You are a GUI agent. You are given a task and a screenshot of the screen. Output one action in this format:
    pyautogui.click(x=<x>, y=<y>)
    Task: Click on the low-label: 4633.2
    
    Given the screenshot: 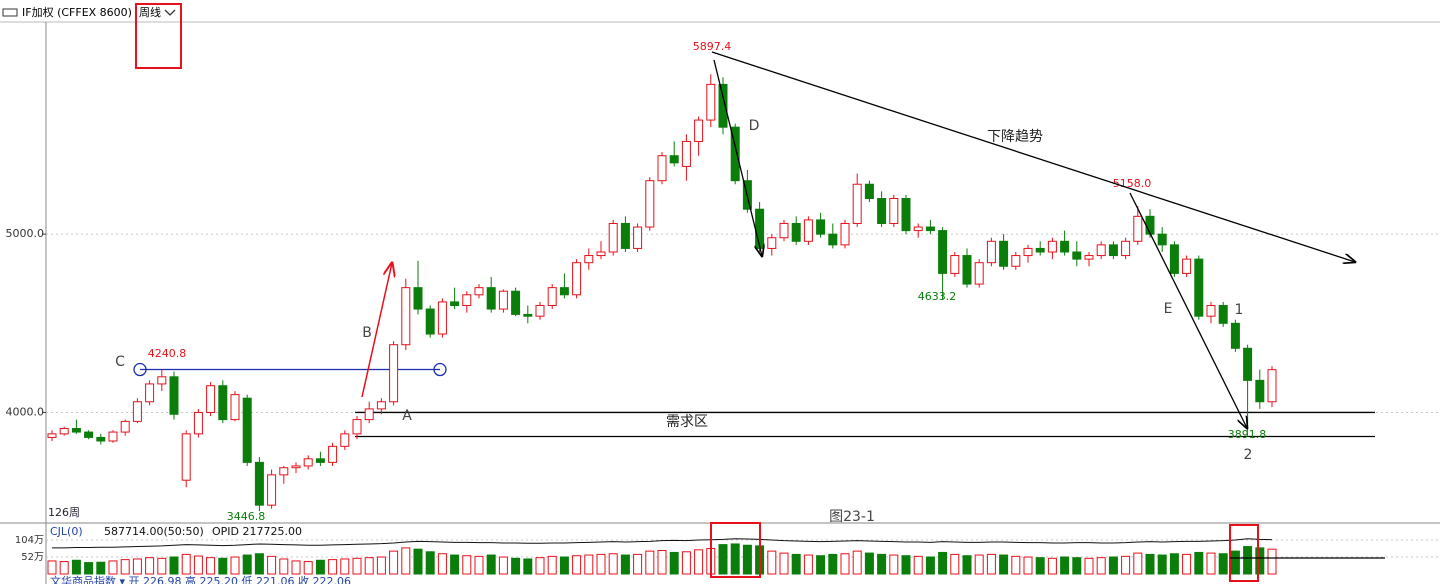 What is the action you would take?
    pyautogui.click(x=937, y=296)
    